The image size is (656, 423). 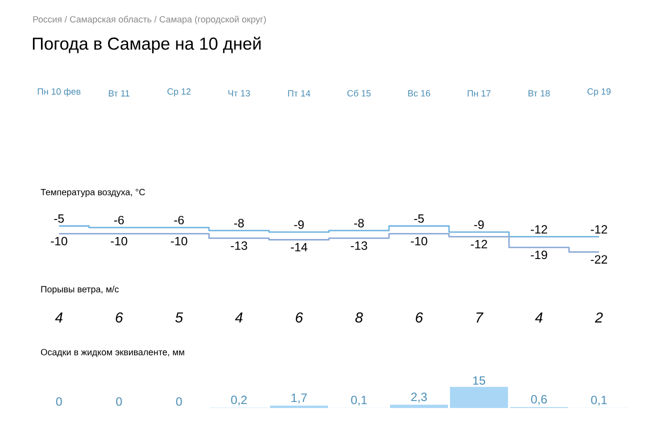 I want to click on x-tick-label: Вт 18, so click(x=539, y=93).